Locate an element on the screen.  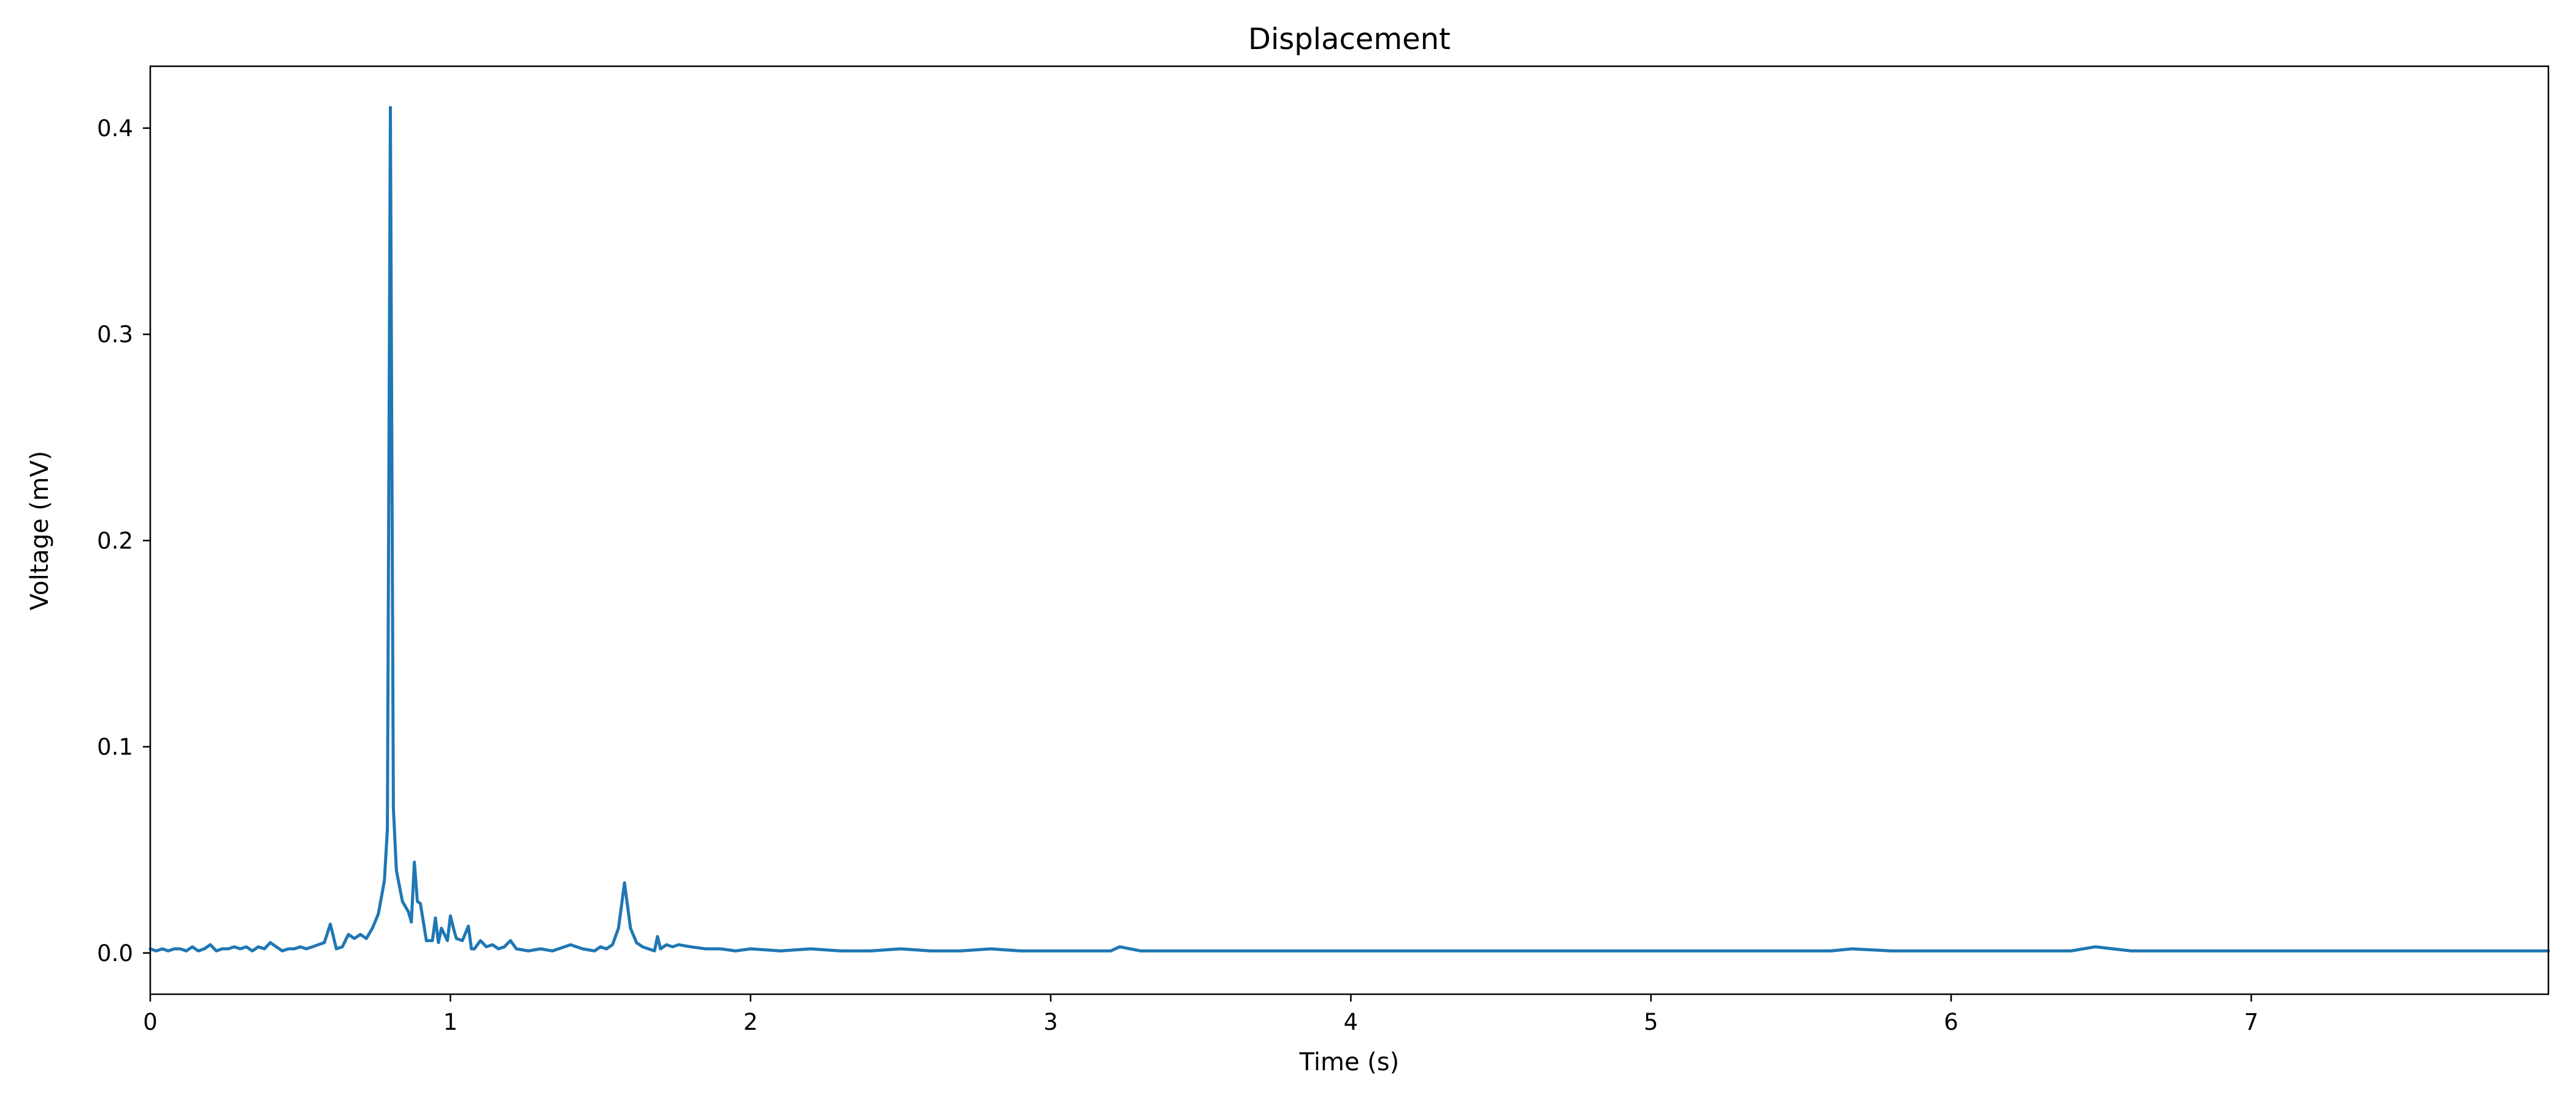
y-tick-label-2: 0.2 is located at coordinates (115, 540).